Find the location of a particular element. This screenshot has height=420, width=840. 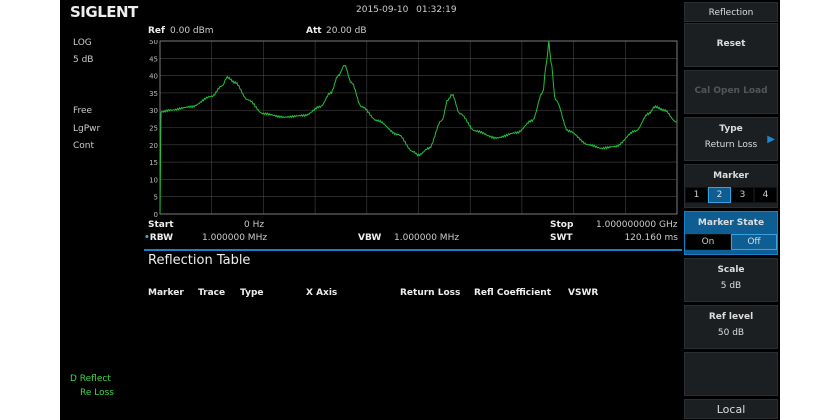

swt-label: SWT is located at coordinates (561, 238).